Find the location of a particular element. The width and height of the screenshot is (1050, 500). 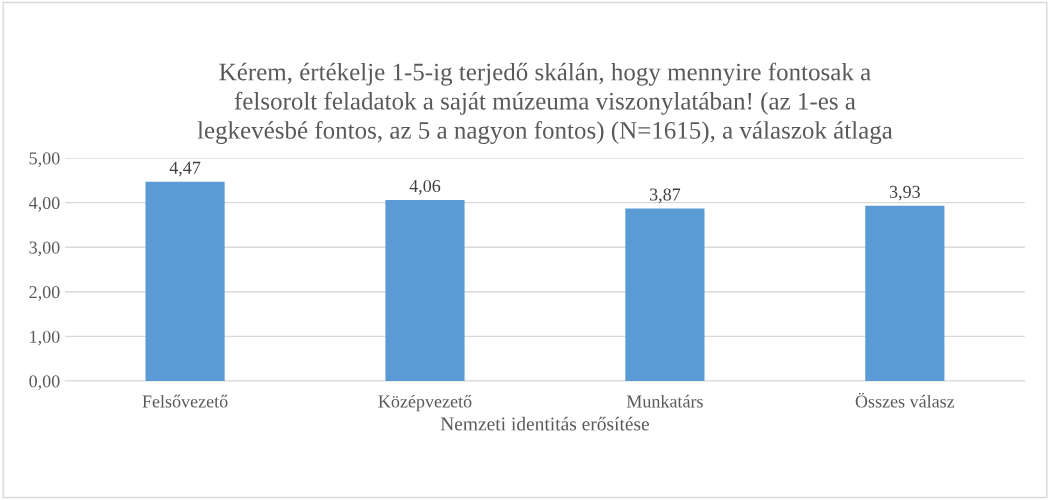

x-tick-label: Összes válasz is located at coordinates (905, 400).